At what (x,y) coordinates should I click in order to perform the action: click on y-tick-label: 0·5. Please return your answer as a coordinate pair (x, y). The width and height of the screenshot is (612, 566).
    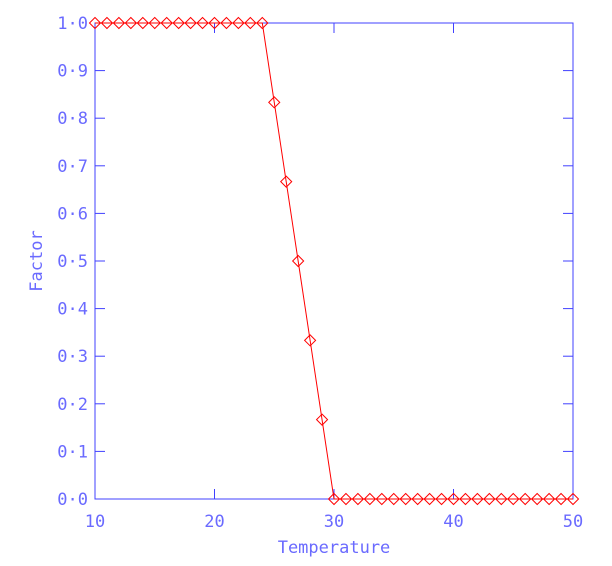
    Looking at the image, I should click on (72, 262).